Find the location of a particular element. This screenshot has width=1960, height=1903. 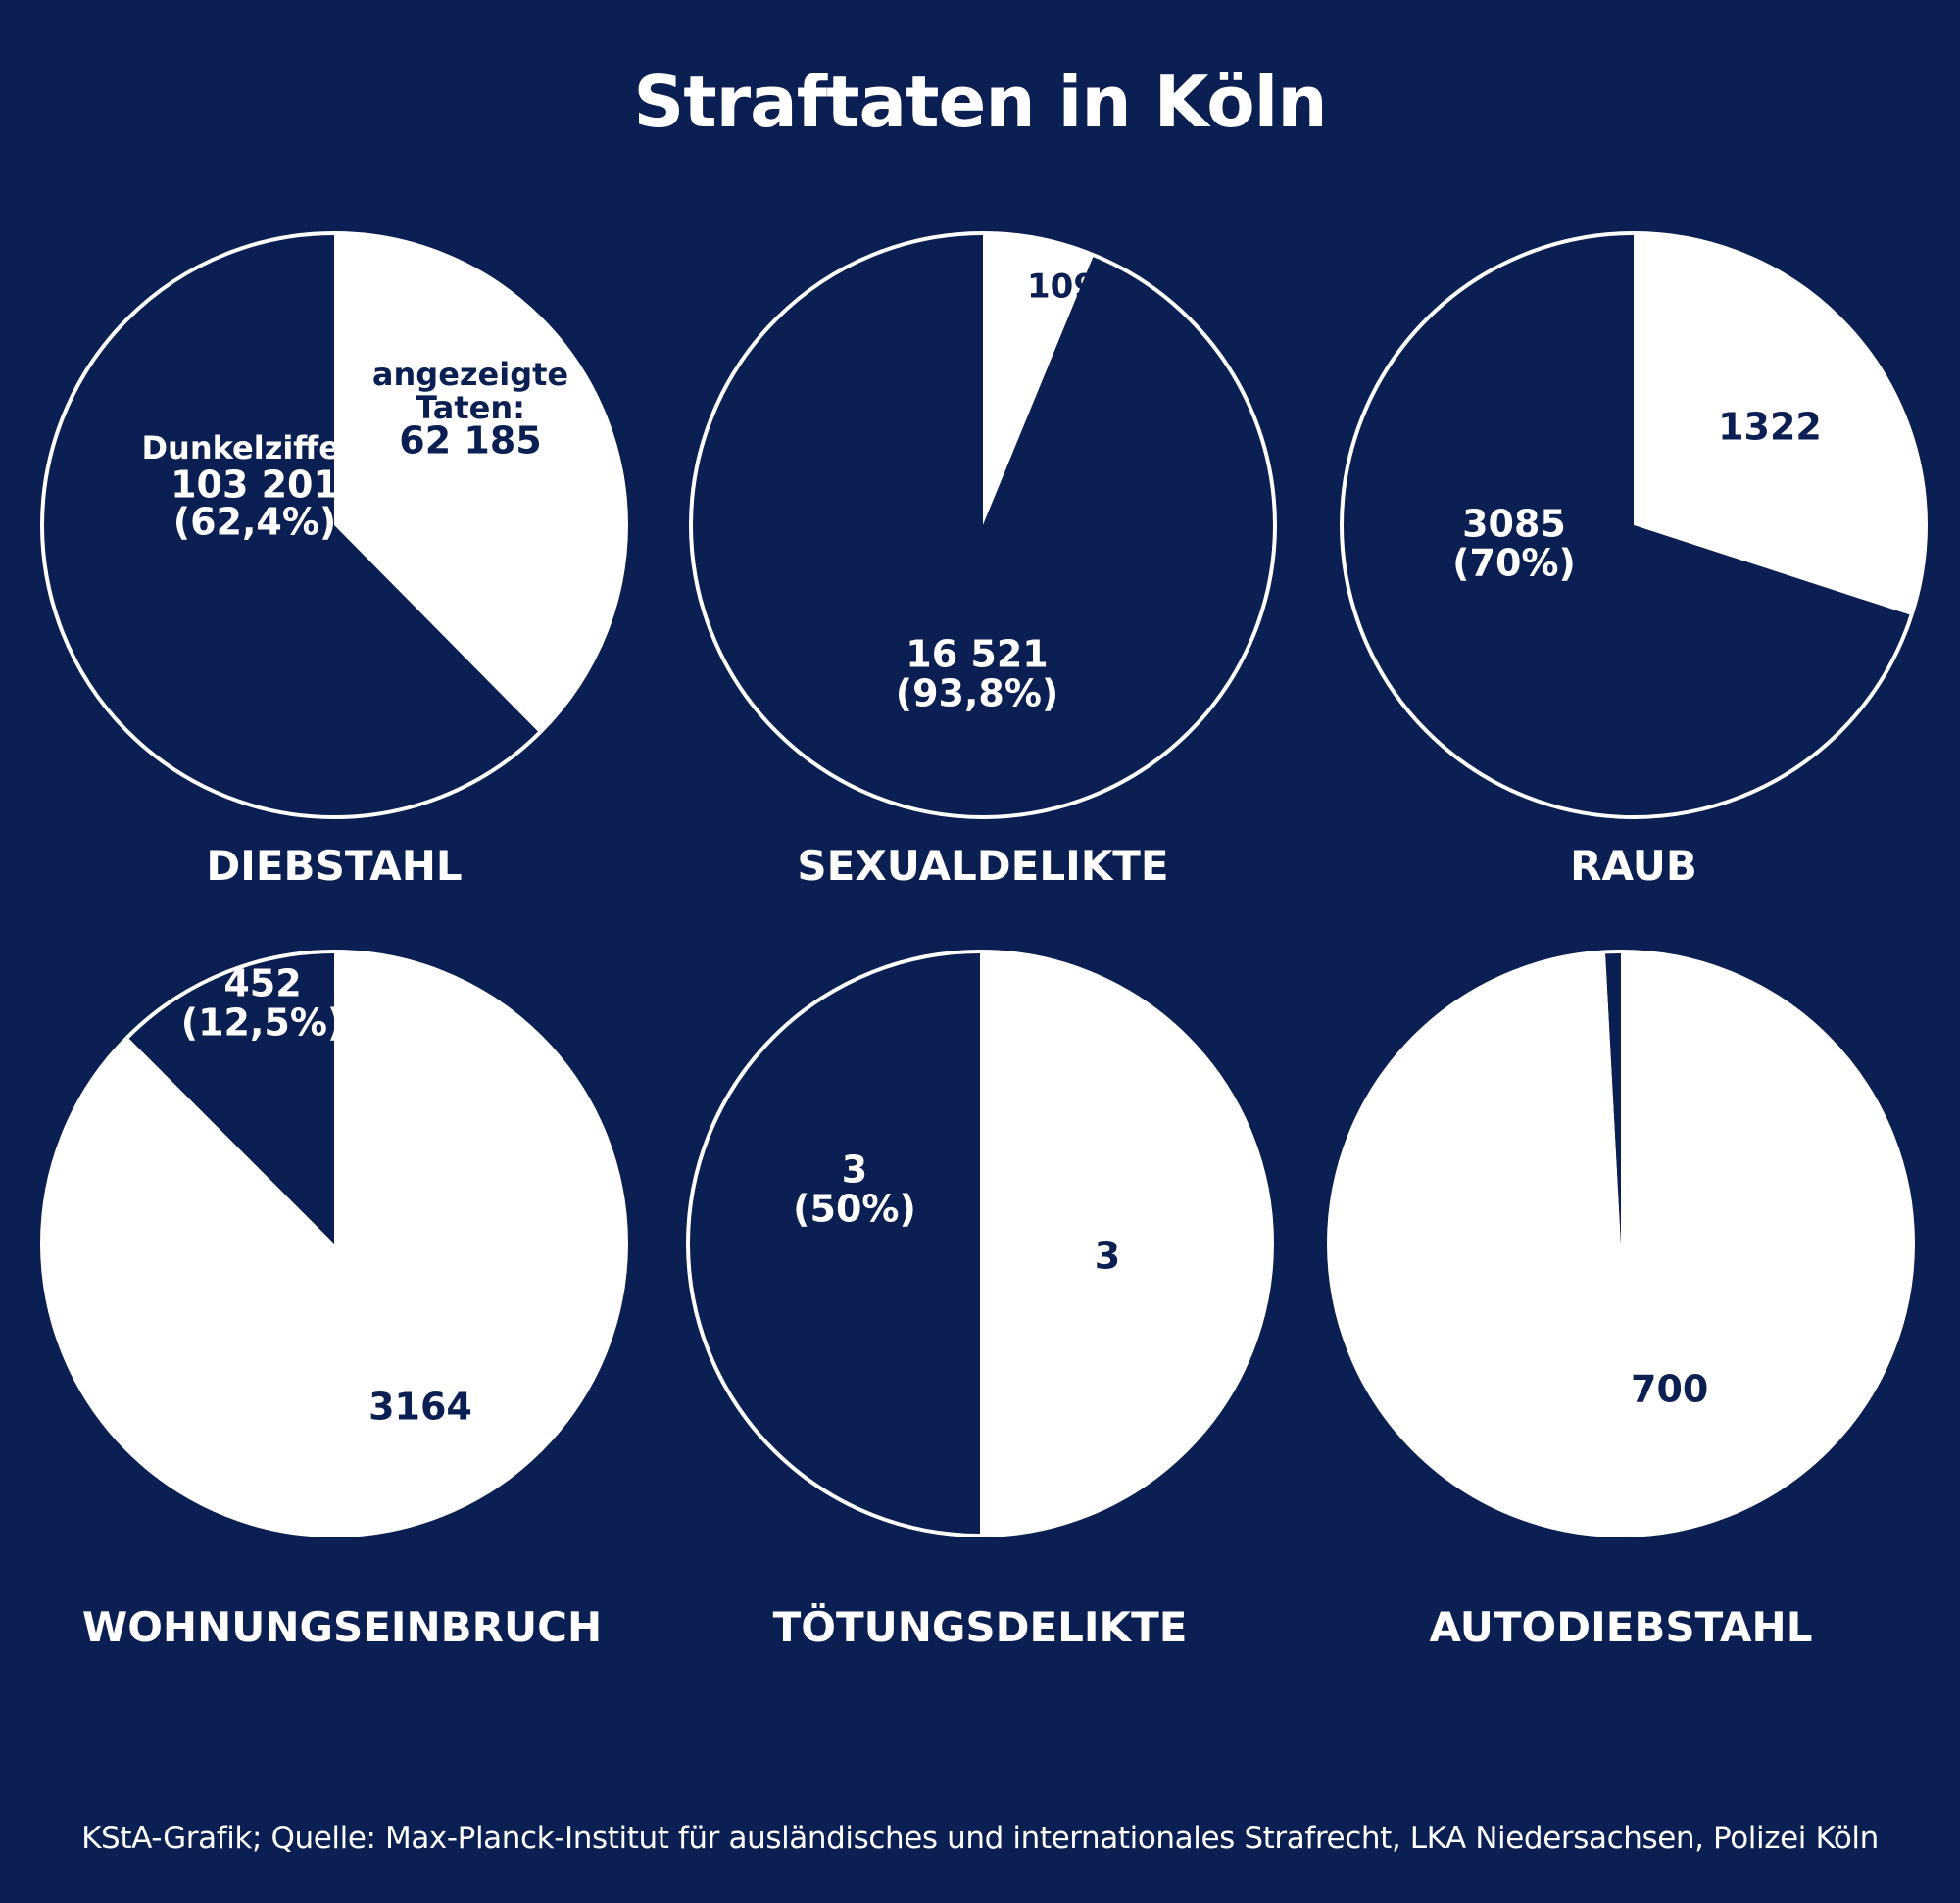

slice-label-unreported: (50%) is located at coordinates (854, 1209).